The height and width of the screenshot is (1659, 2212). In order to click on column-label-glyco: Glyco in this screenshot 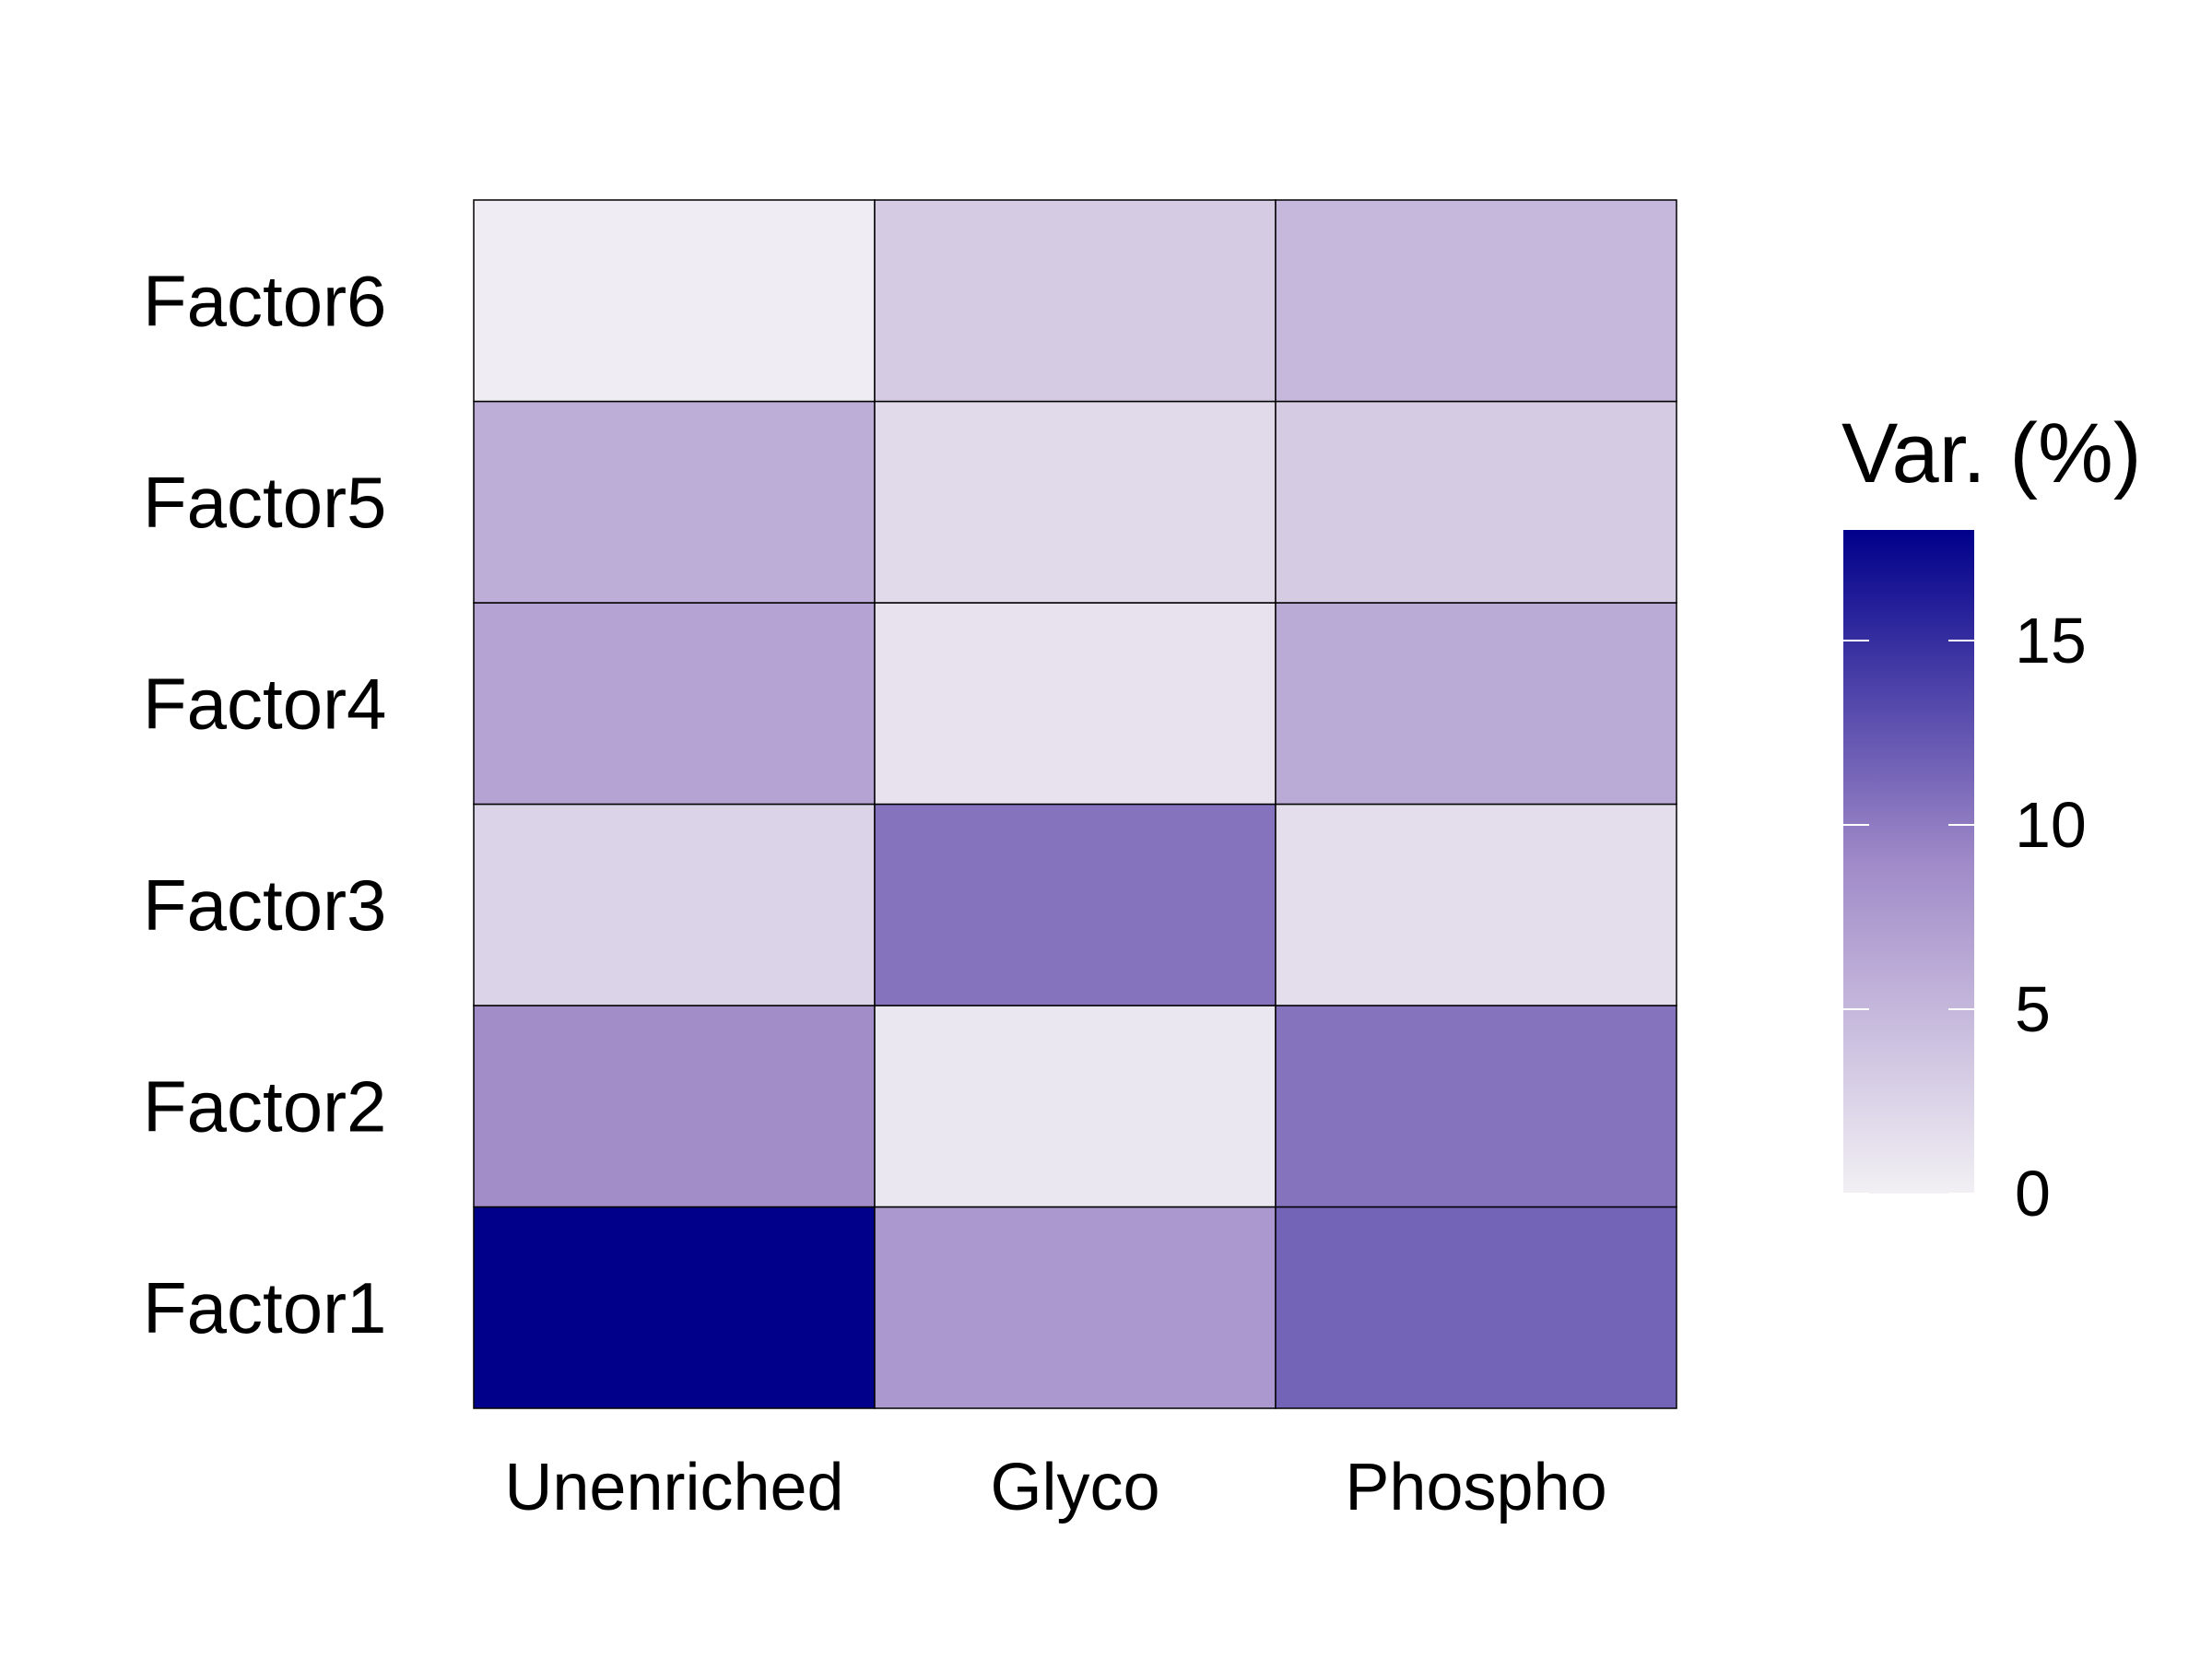, I will do `click(1074, 1487)`.